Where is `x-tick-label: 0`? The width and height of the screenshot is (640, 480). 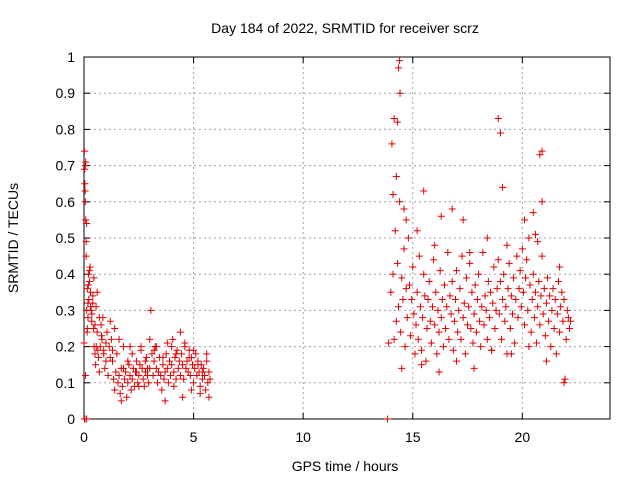
x-tick-label: 0 is located at coordinates (84, 437).